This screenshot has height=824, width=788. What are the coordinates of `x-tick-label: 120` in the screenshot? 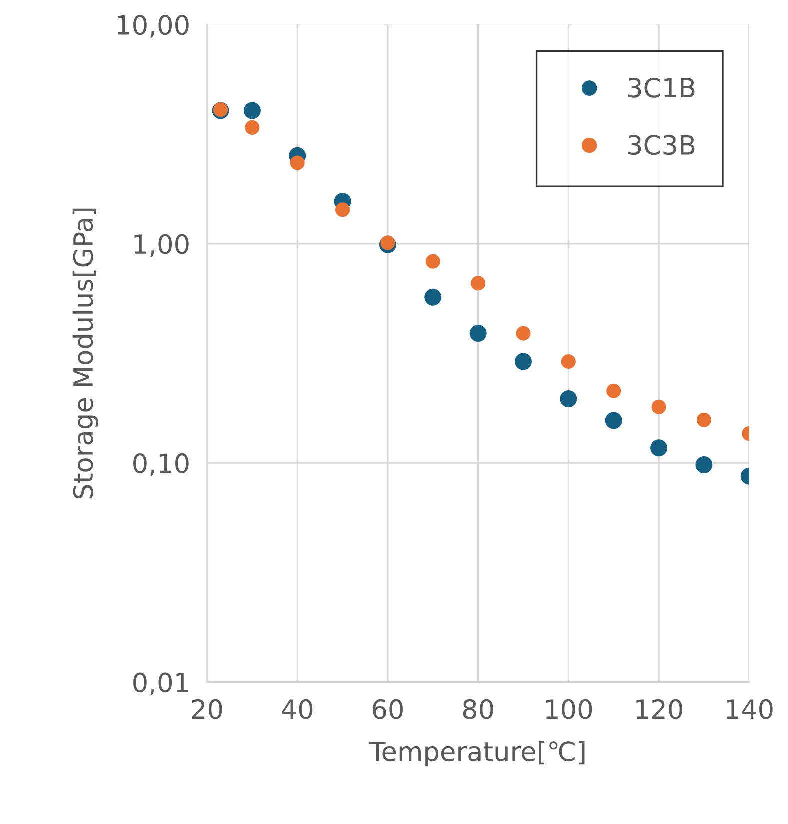 It's located at (659, 709).